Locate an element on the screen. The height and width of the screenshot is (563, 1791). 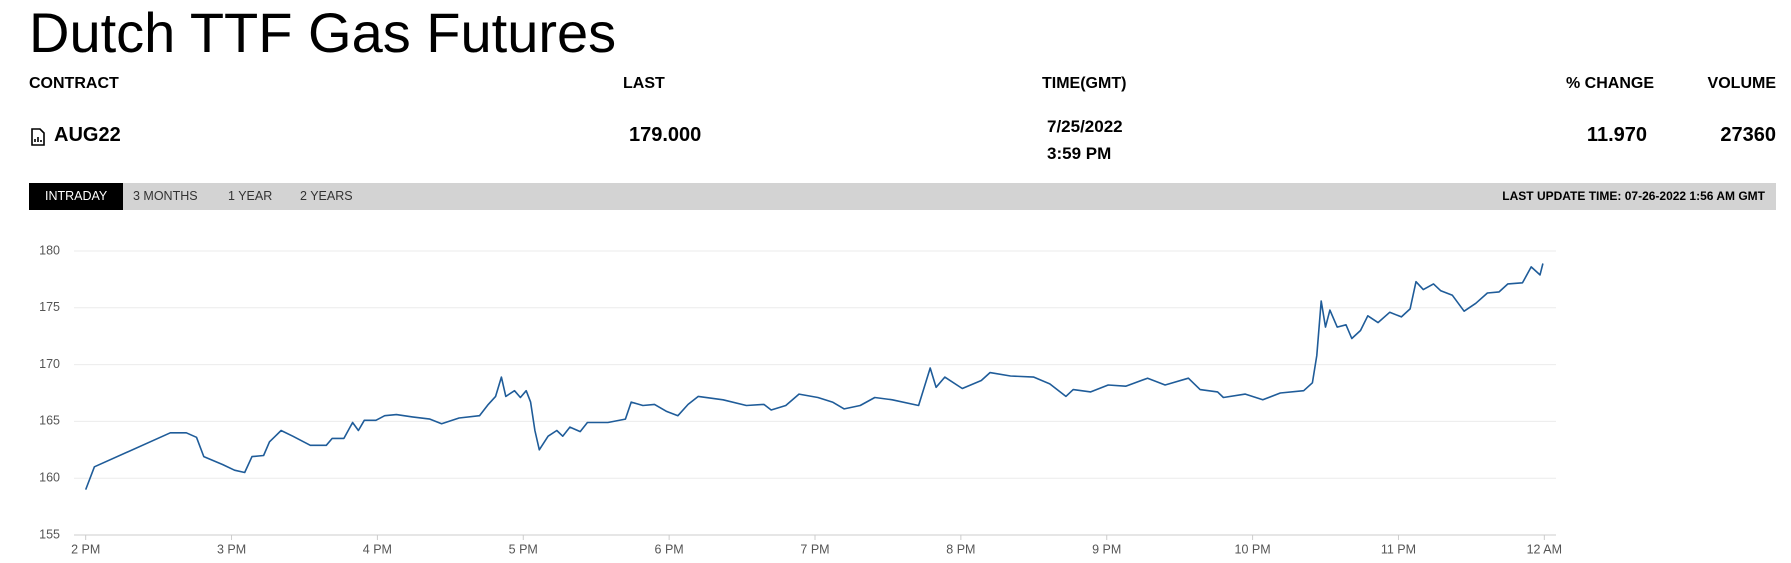
trade-time: 3:59 PM is located at coordinates (1079, 153).